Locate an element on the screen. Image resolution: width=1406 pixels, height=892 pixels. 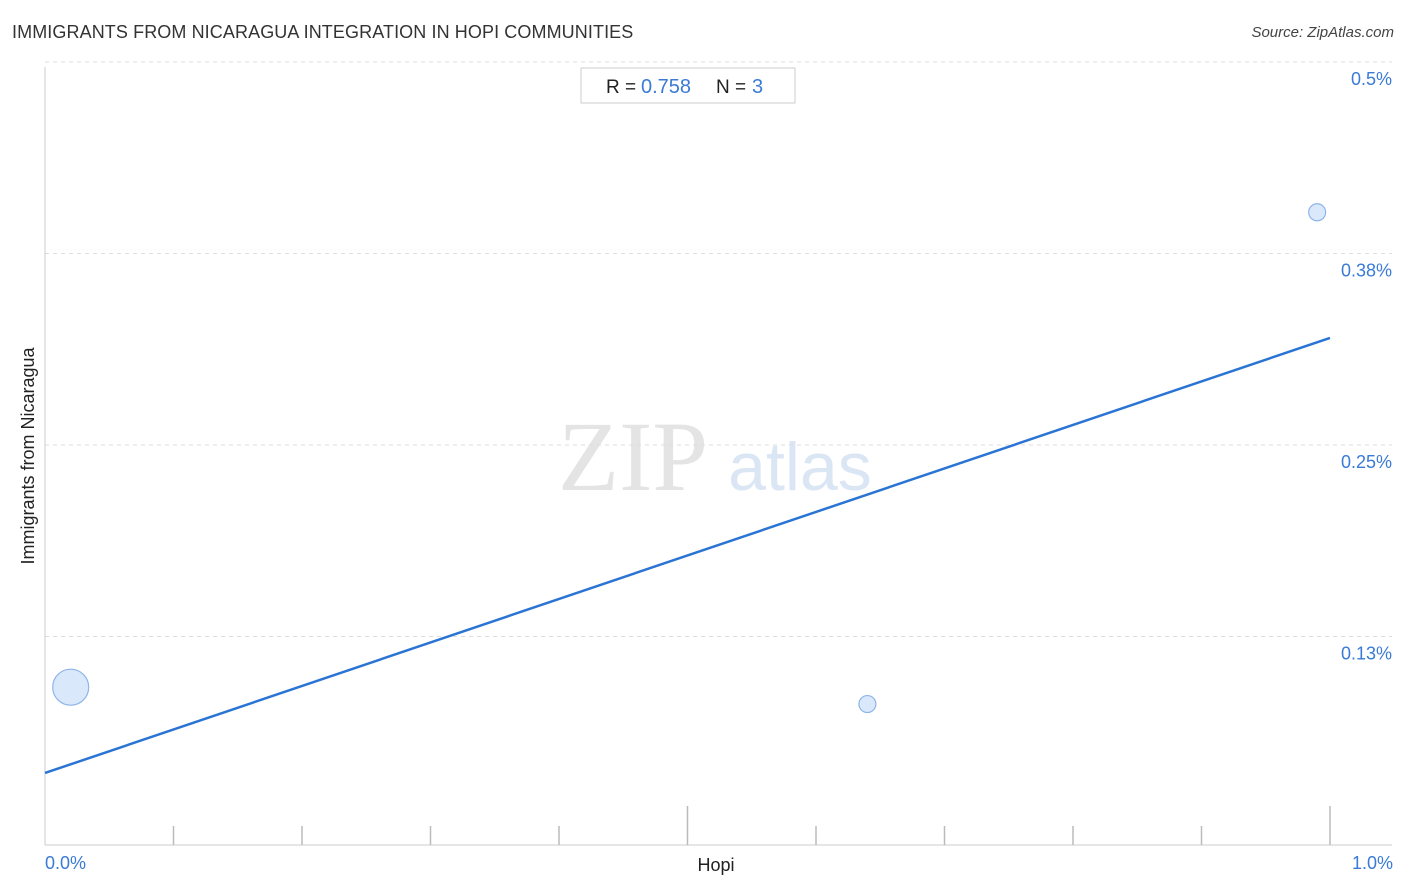
x-tick-label: 1.0% is located at coordinates (1372, 863).